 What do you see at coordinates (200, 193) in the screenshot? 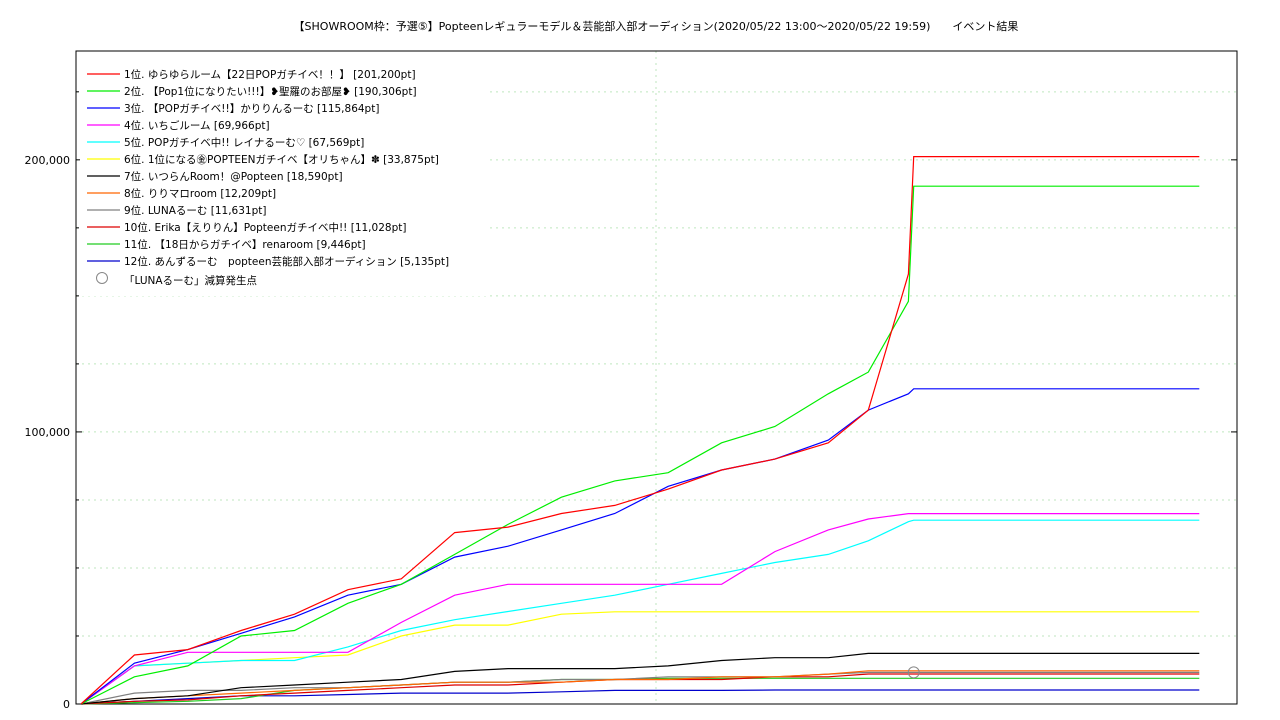
I see `legend-label: 8位. りりマロroom [12,209pt]` at bounding box center [200, 193].